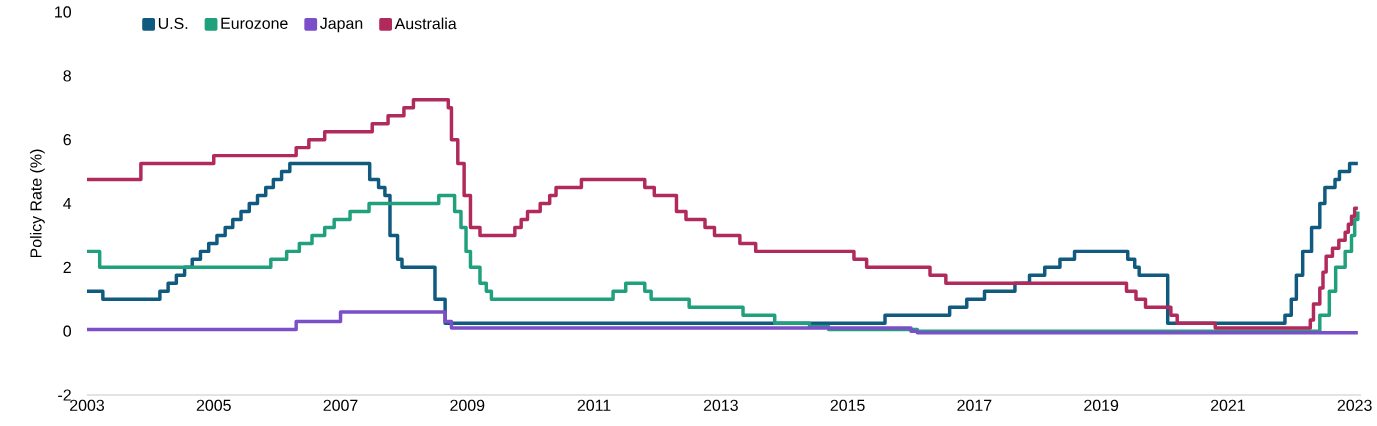 This screenshot has height=426, width=1377. Describe the element at coordinates (87, 405) in the screenshot. I see `x-tick-label: 2003` at that location.